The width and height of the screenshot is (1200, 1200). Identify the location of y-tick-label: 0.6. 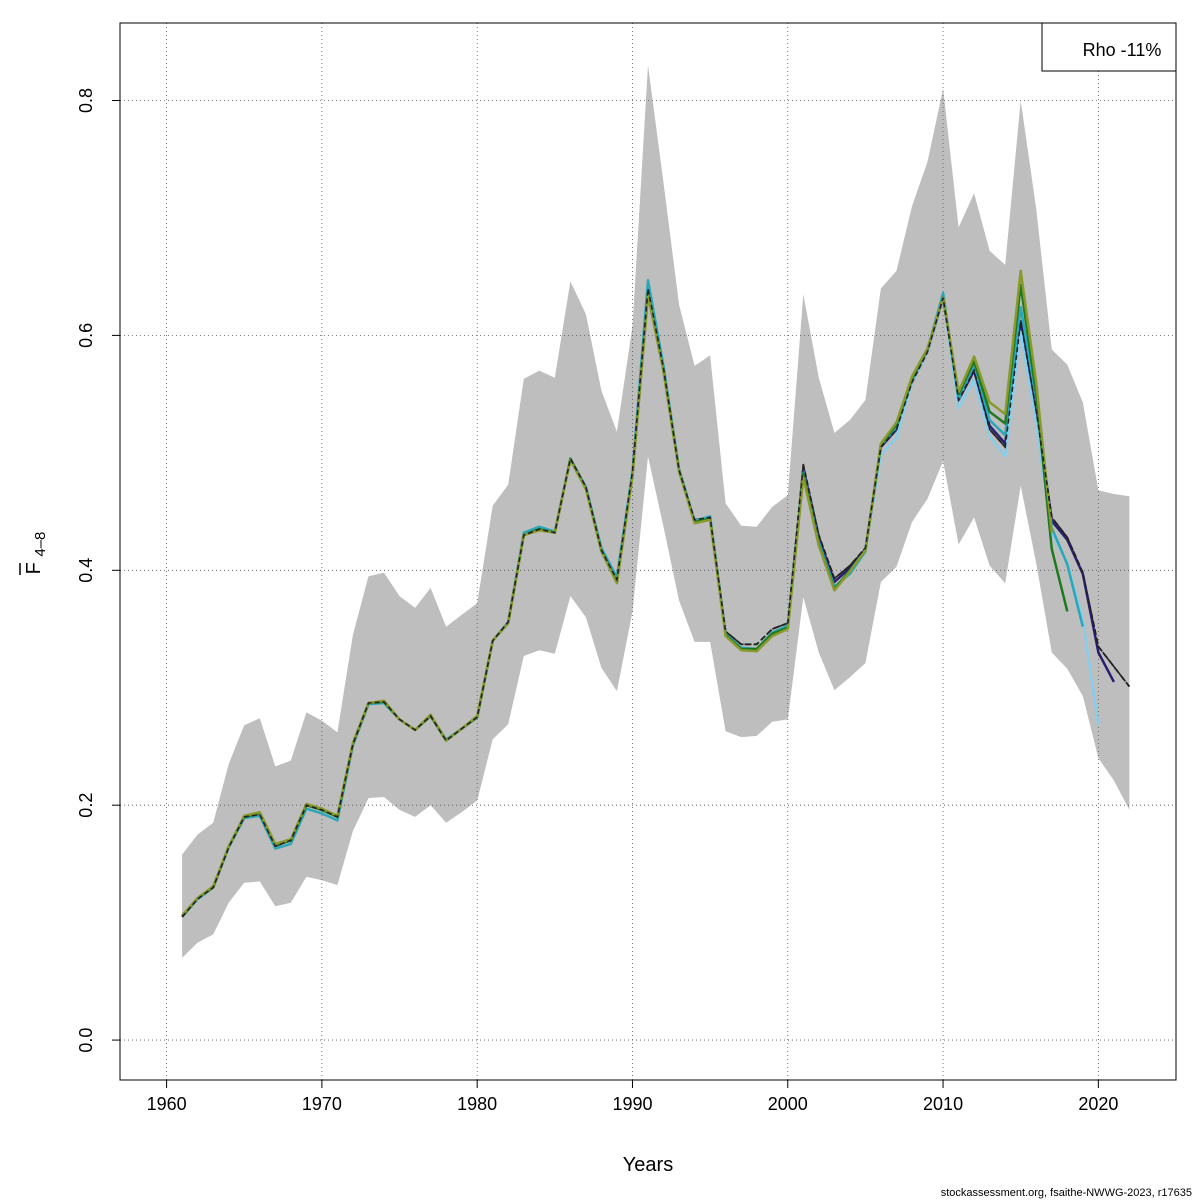
(86, 335).